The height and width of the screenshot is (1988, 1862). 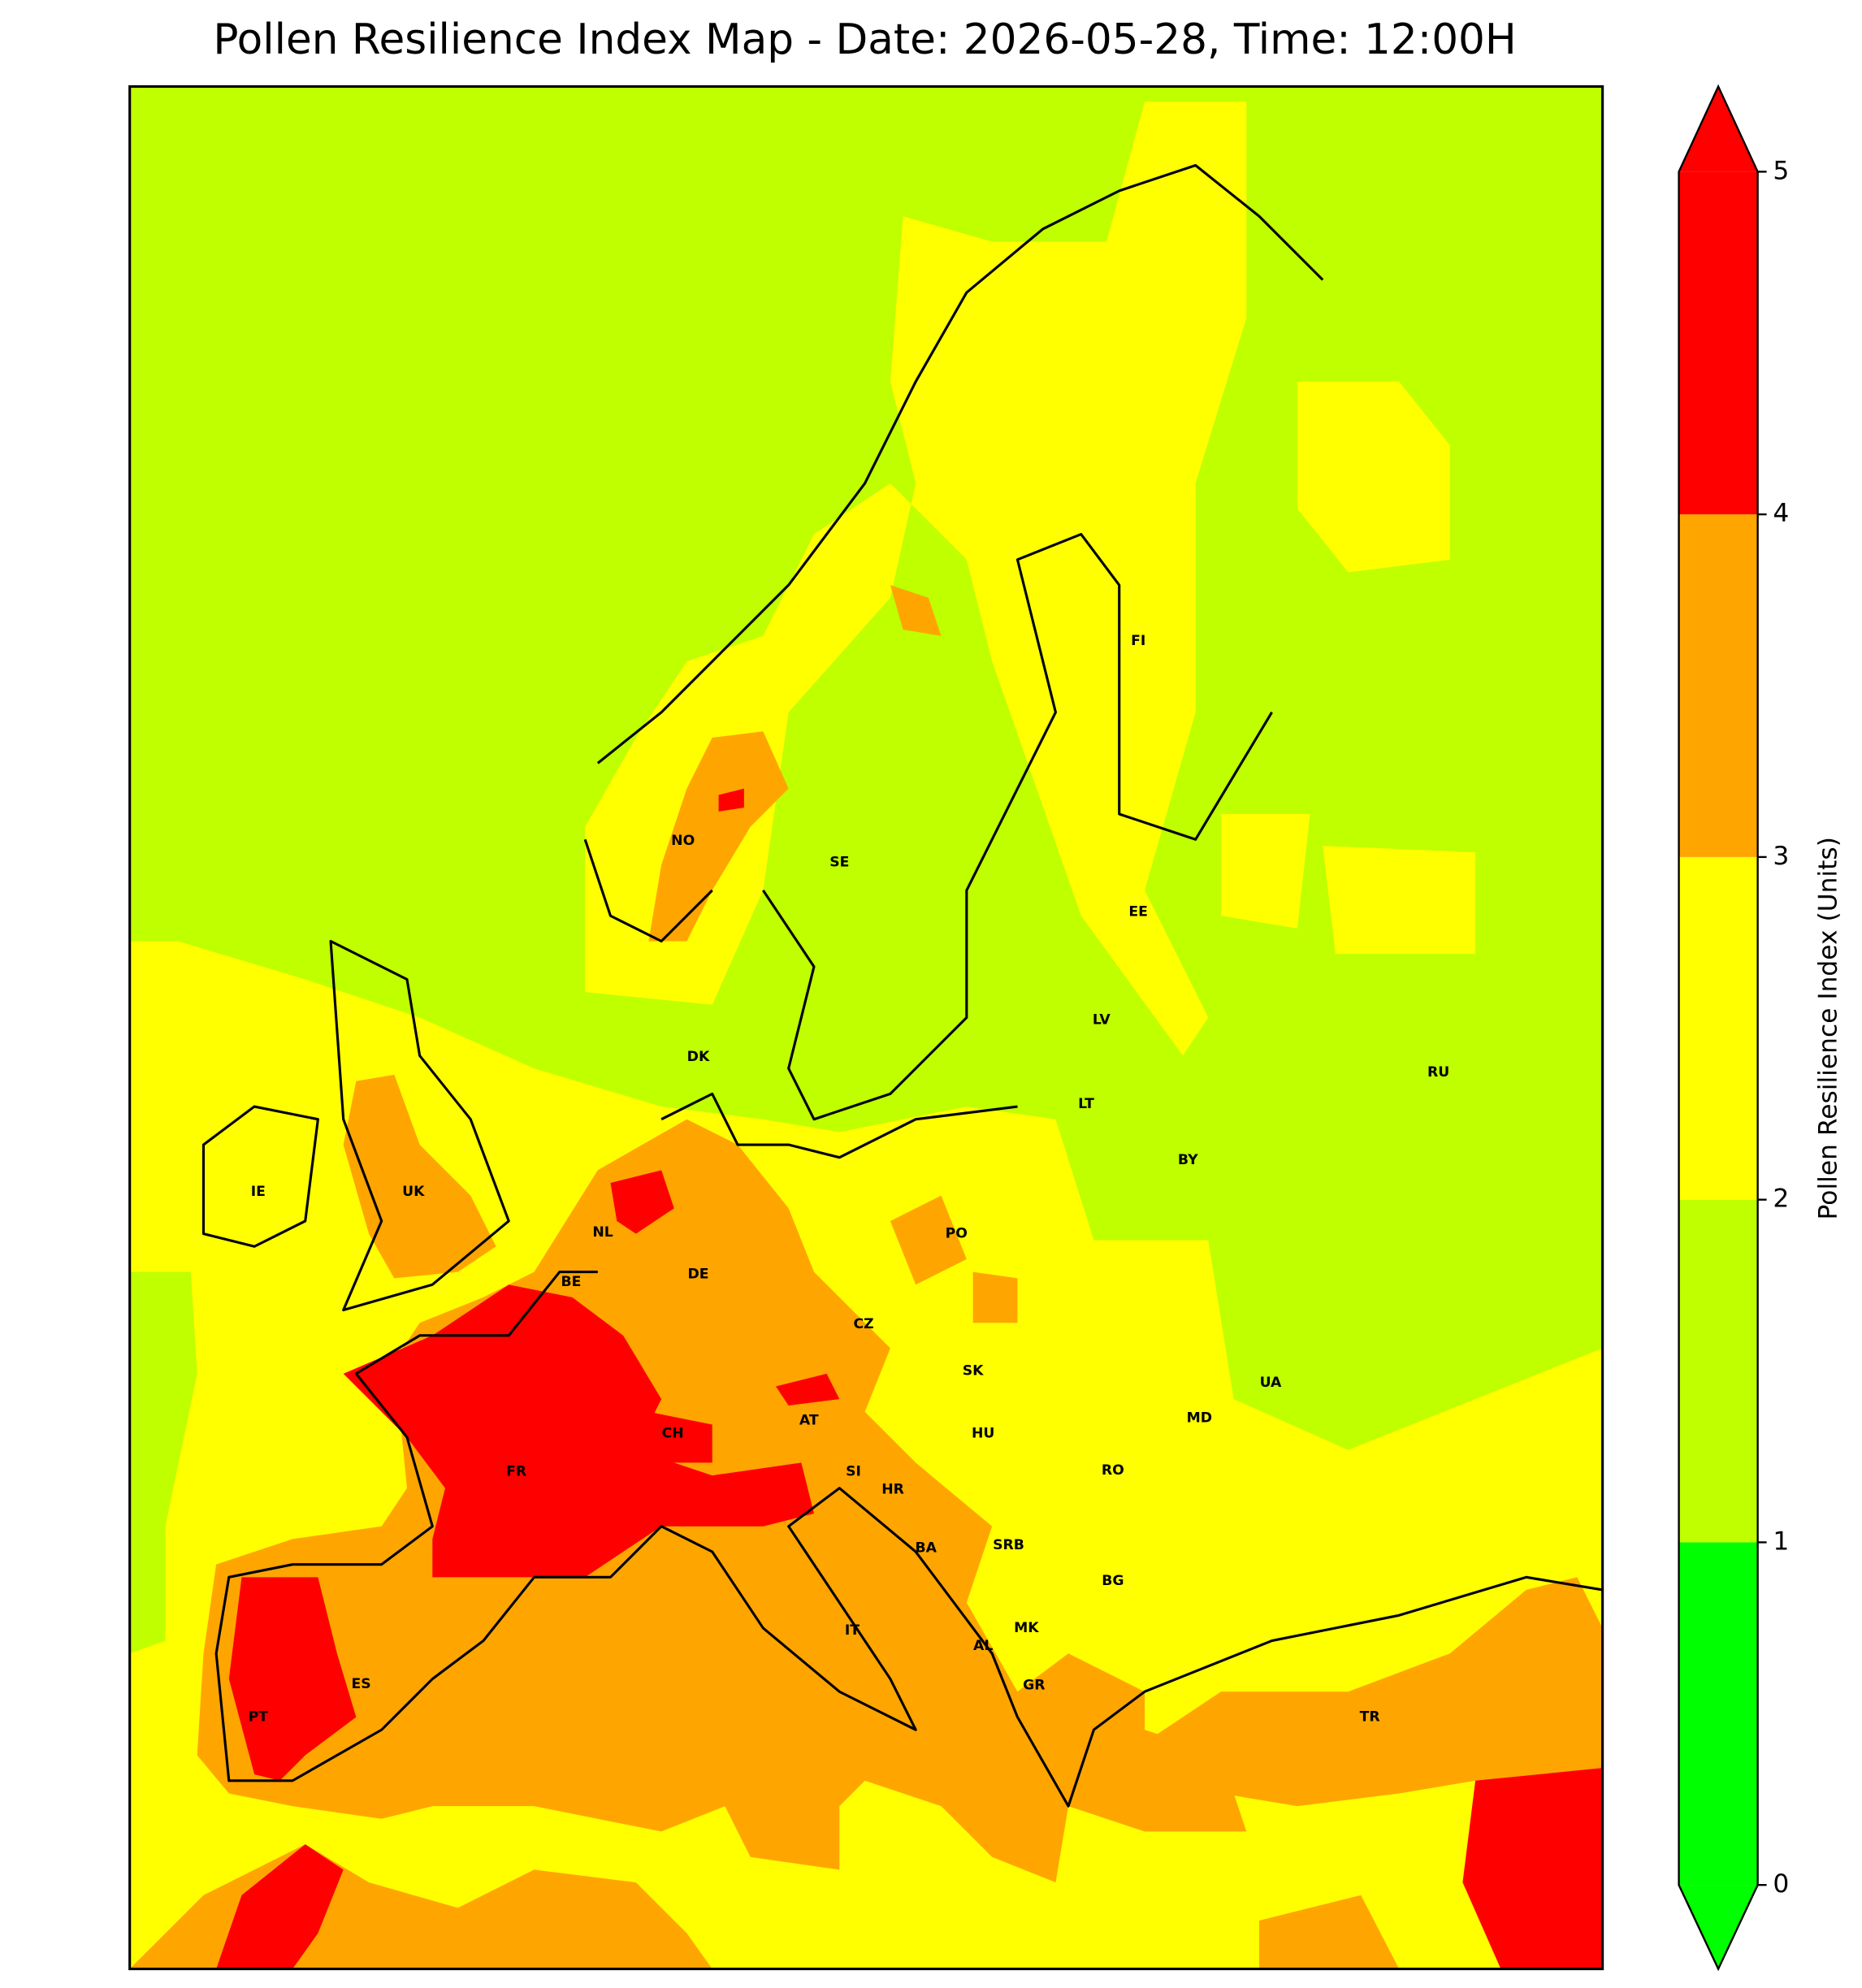 What do you see at coordinates (1781, 1884) in the screenshot?
I see `colorbar-tick-label: 0` at bounding box center [1781, 1884].